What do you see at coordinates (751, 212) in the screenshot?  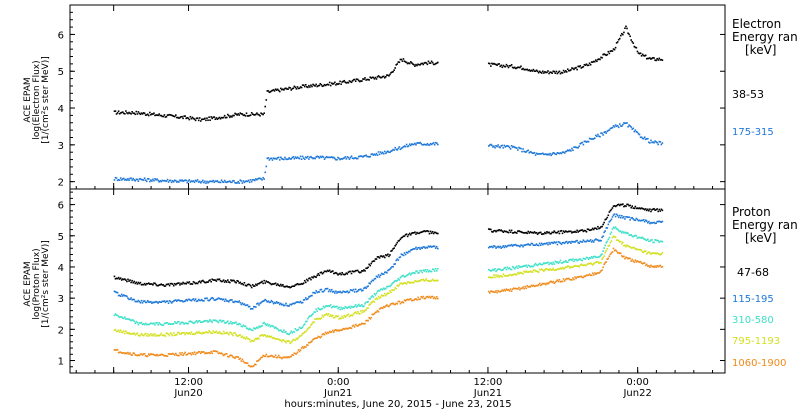 I see `proton-legend-title: Proton` at bounding box center [751, 212].